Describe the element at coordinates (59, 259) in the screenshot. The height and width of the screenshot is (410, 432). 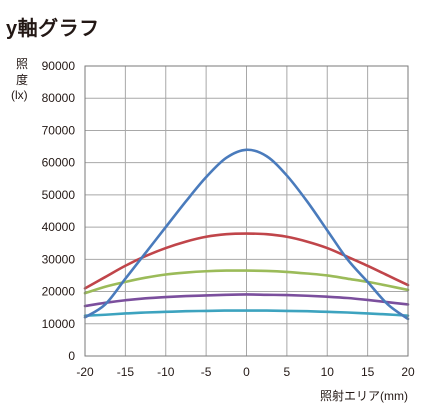
I see `y-tick-label: 30000` at that location.